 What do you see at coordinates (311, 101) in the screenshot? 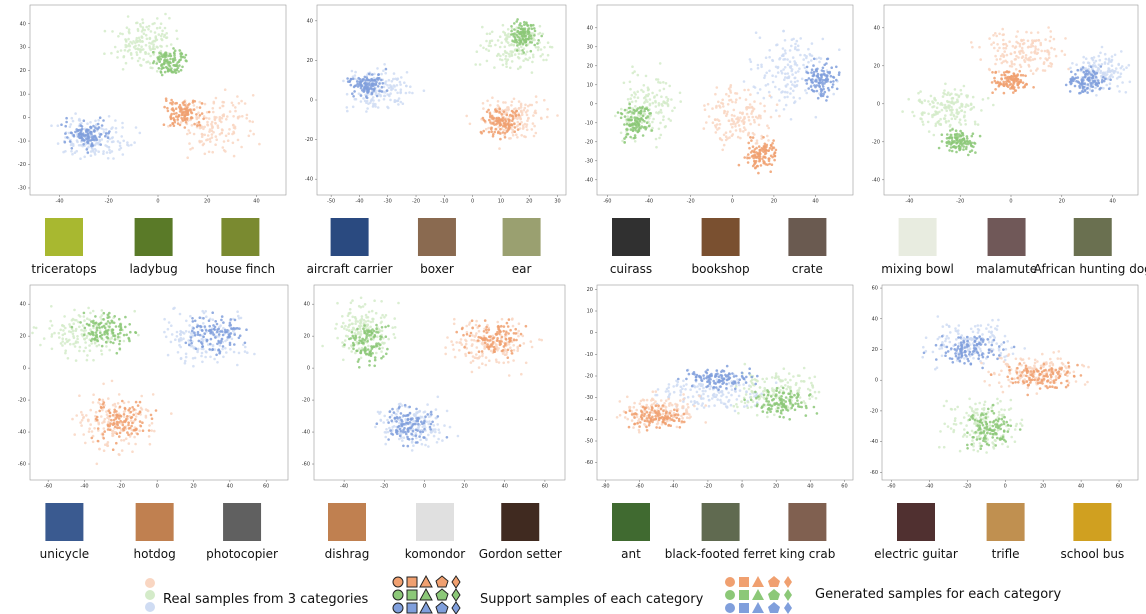
I see `y-tick-label: 0` at bounding box center [311, 101].